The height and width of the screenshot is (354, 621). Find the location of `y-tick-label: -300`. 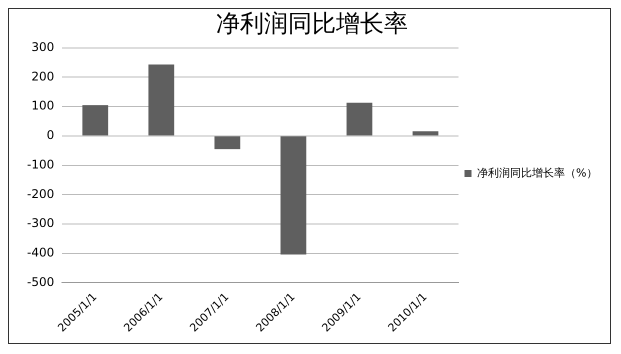

y-tick-label: -300 is located at coordinates (40, 223).